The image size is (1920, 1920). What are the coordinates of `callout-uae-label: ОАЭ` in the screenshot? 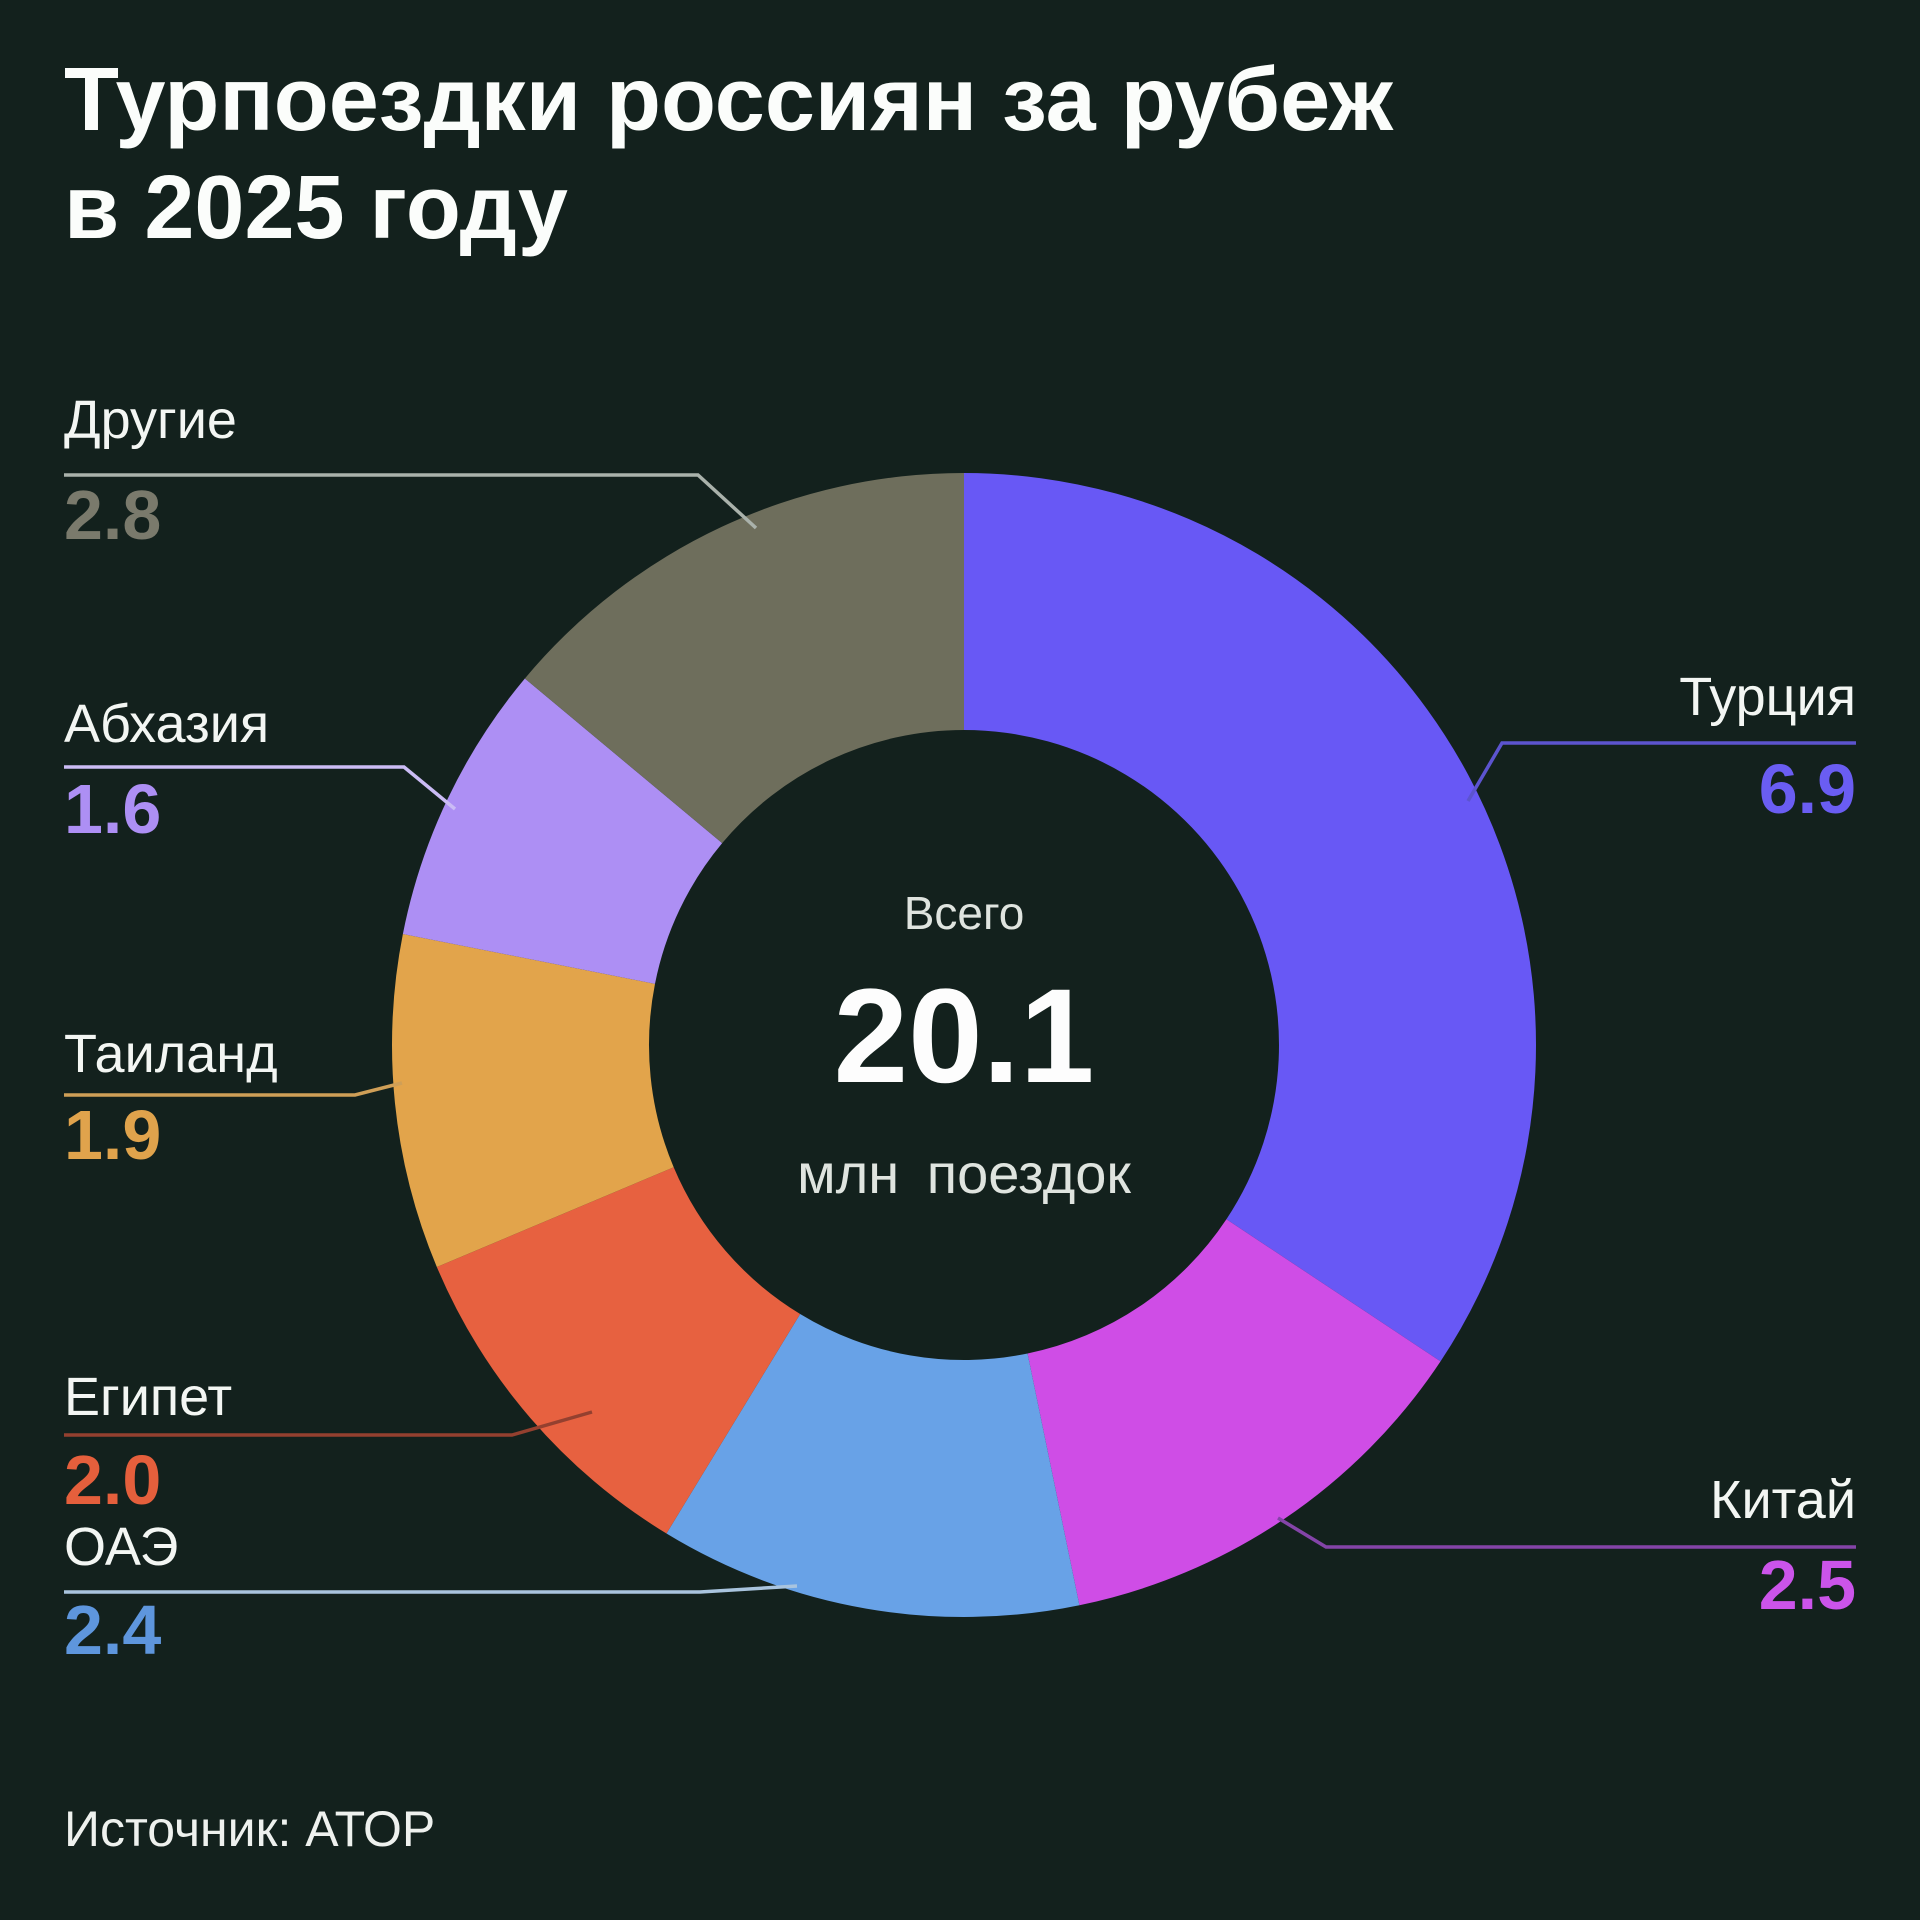 It's located at (121, 1547).